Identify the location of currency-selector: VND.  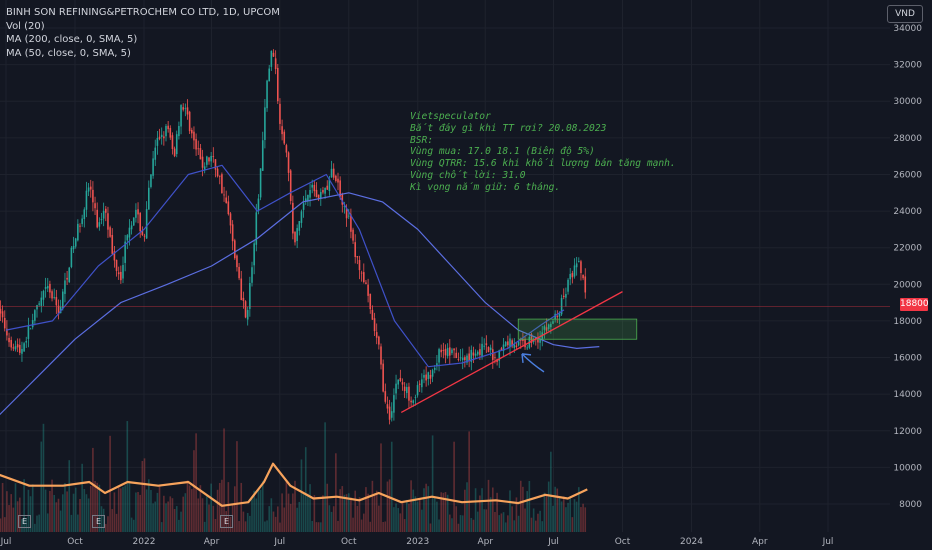
(905, 14).